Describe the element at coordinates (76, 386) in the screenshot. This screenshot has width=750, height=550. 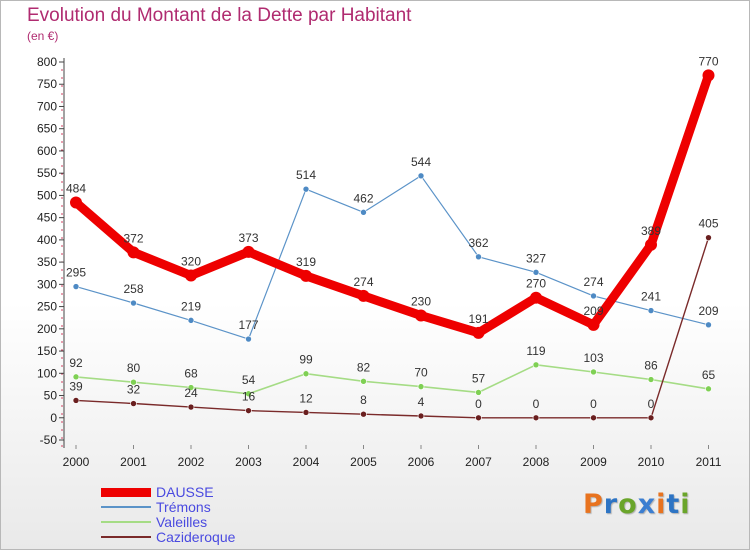
I see `data-label: 39` at that location.